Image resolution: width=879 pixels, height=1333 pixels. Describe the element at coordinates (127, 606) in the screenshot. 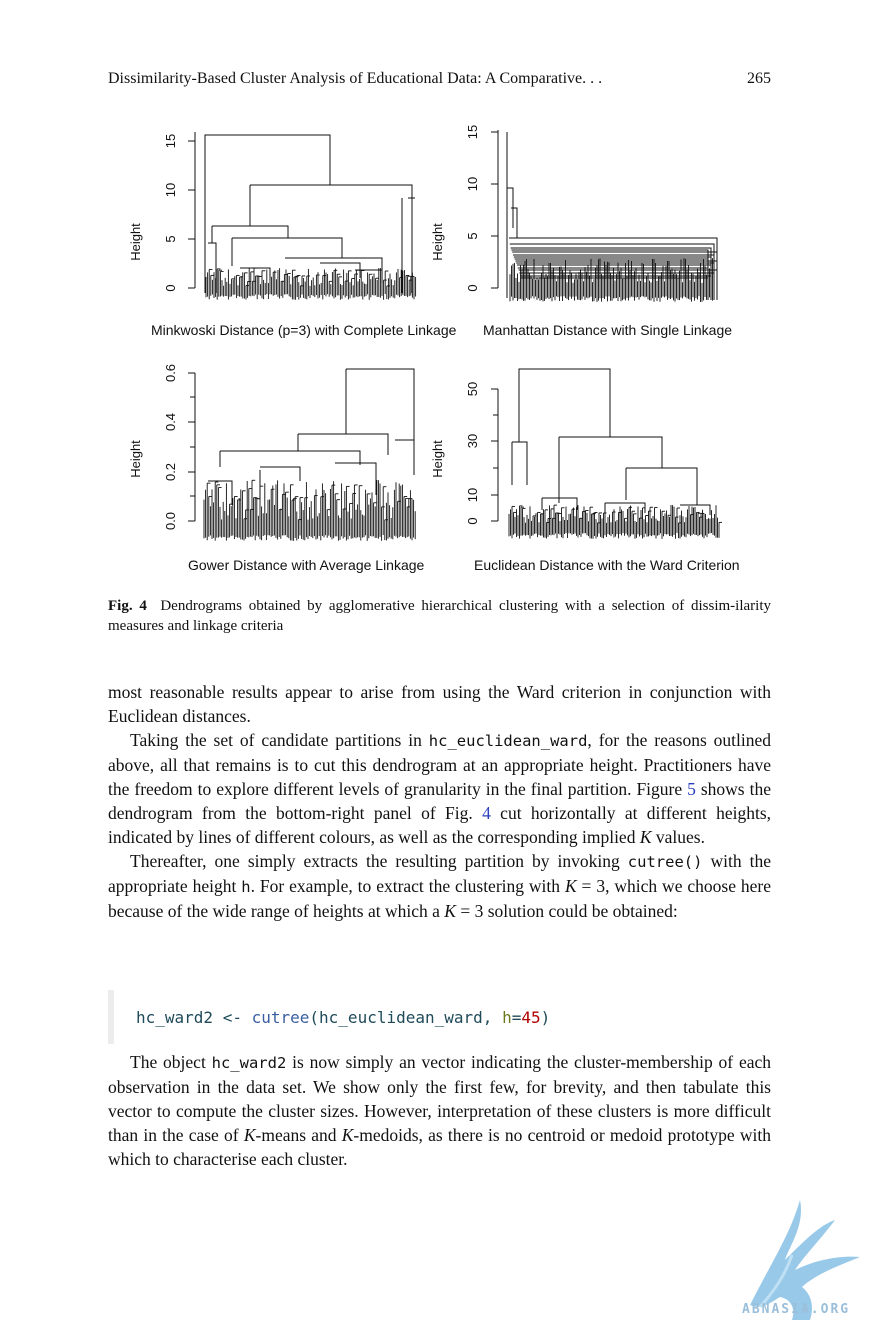

I see `caption-label: Fig. 4` at that location.